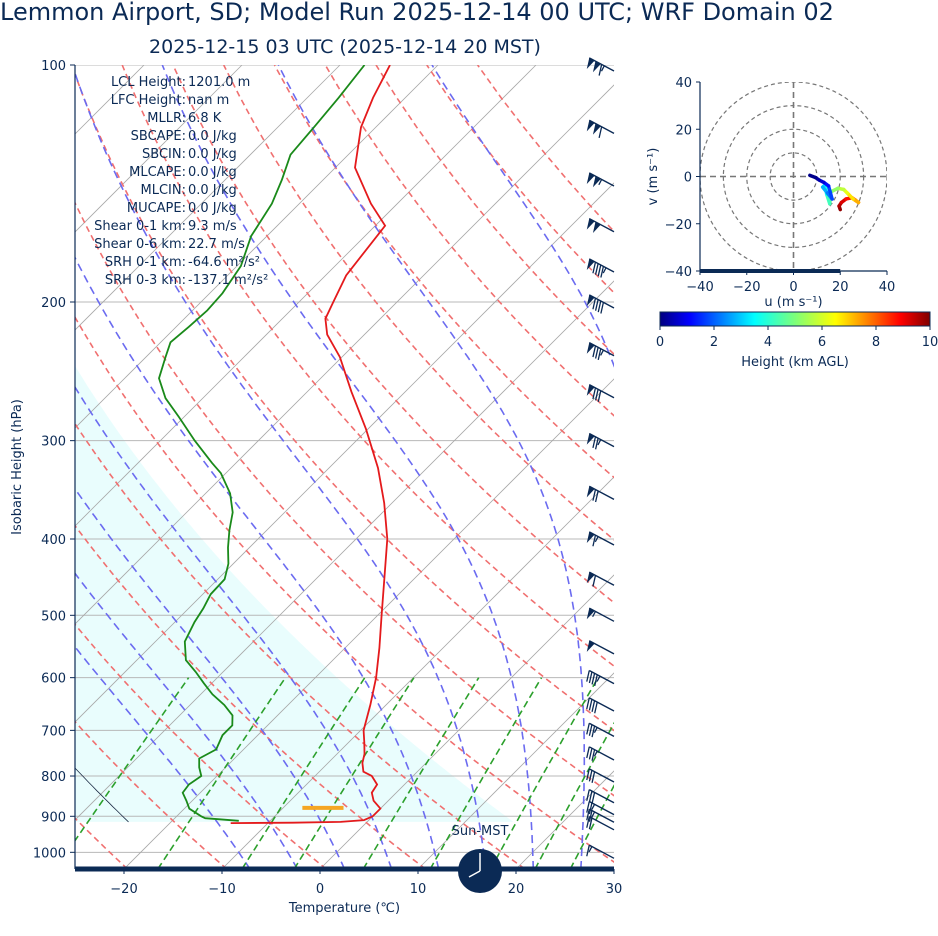 This screenshot has height=936, width=938. What do you see at coordinates (683, 83) in the screenshot?
I see `hodo-y-tick-label: 40` at bounding box center [683, 83].